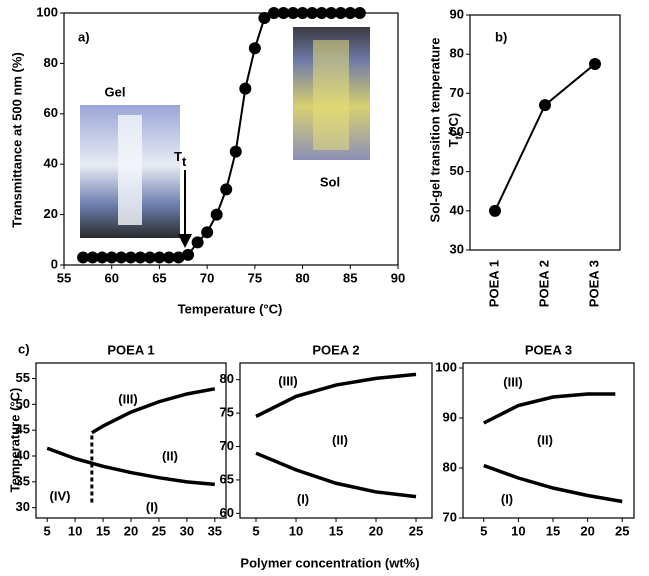  I want to click on y-axis-label: Sol-gel transition temperature, so click(434, 130).